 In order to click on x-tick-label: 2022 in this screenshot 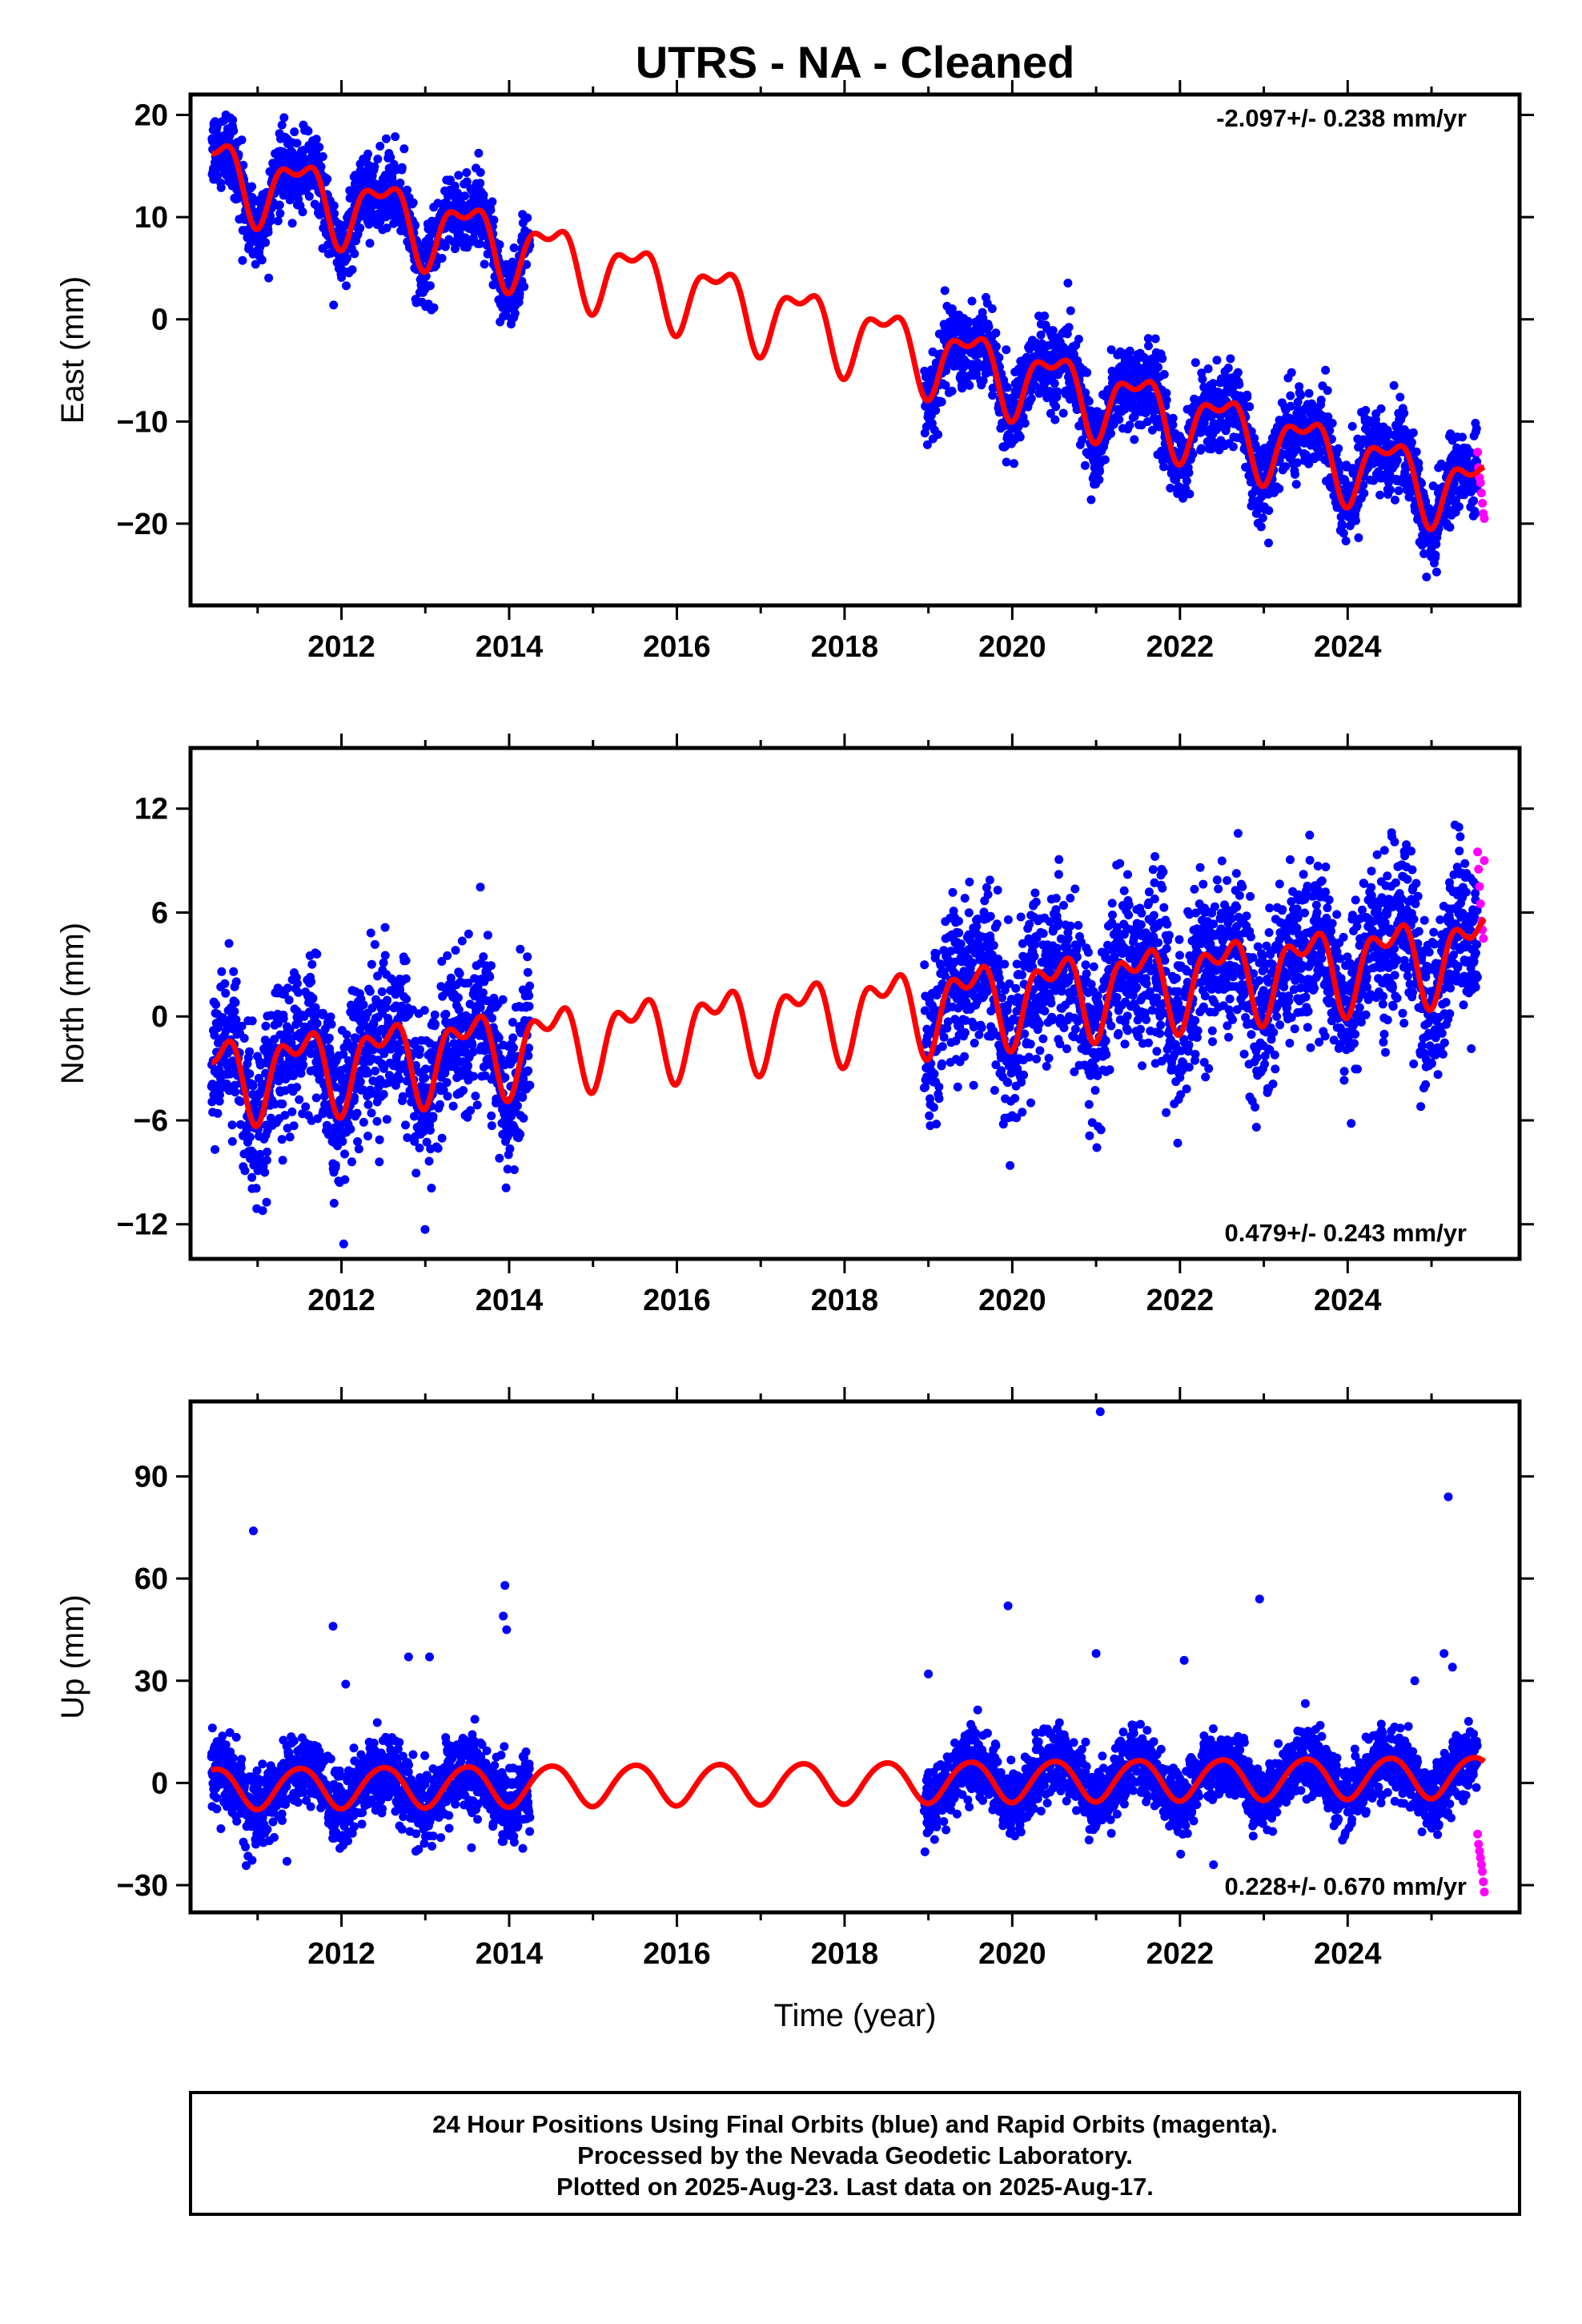, I will do `click(1180, 647)`.